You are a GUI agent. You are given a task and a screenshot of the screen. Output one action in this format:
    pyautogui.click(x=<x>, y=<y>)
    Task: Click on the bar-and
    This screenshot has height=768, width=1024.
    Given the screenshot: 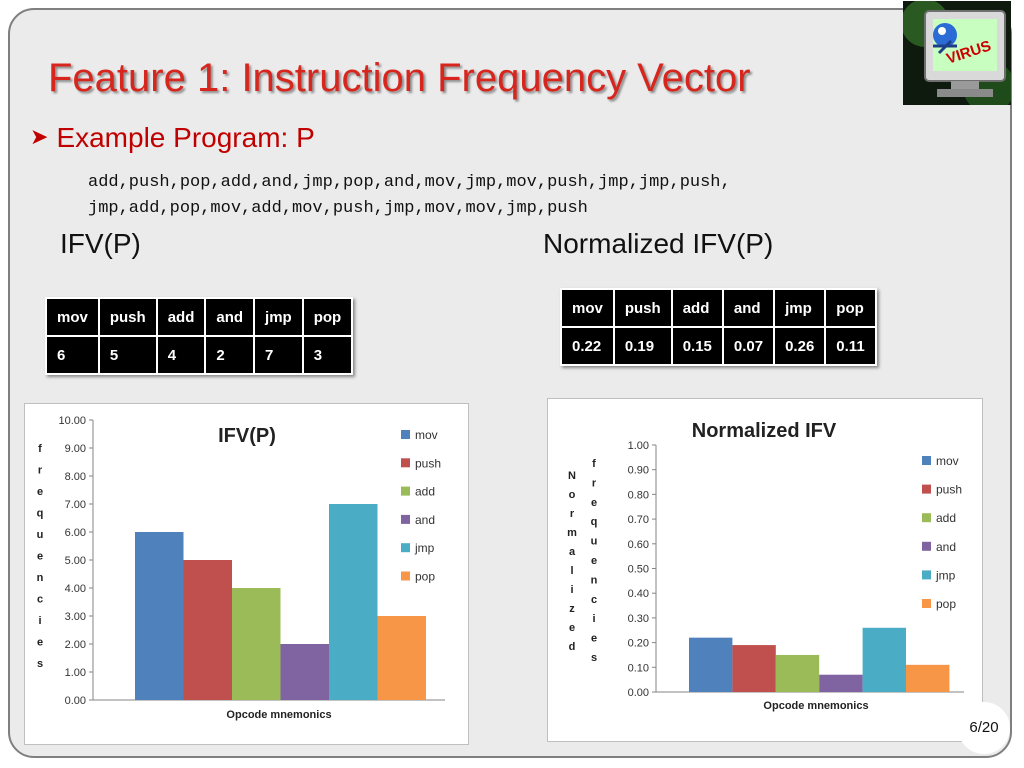 What is the action you would take?
    pyautogui.click(x=304, y=672)
    